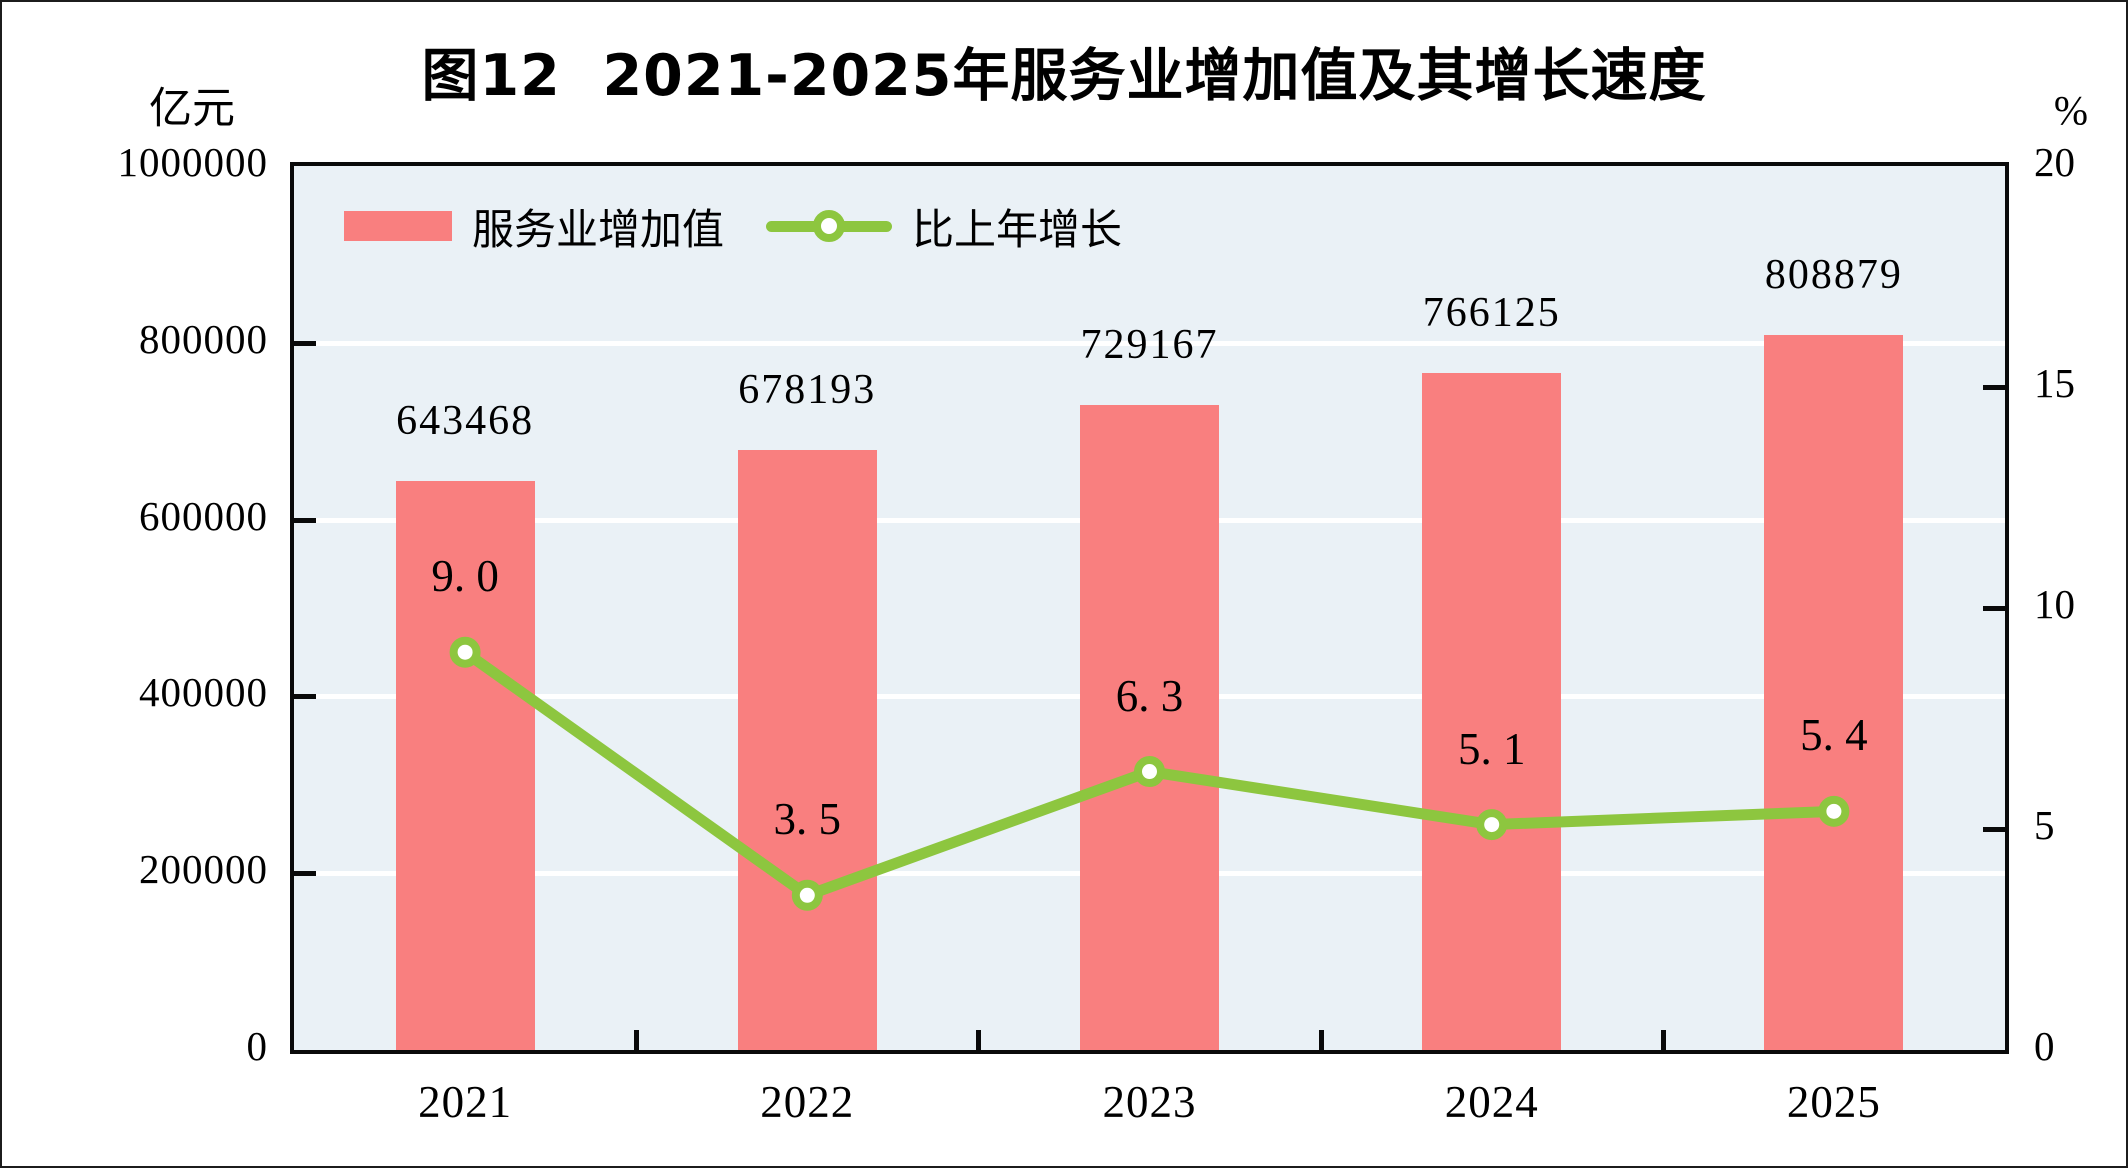  Describe the element at coordinates (807, 750) in the screenshot. I see `bar-2022` at that location.